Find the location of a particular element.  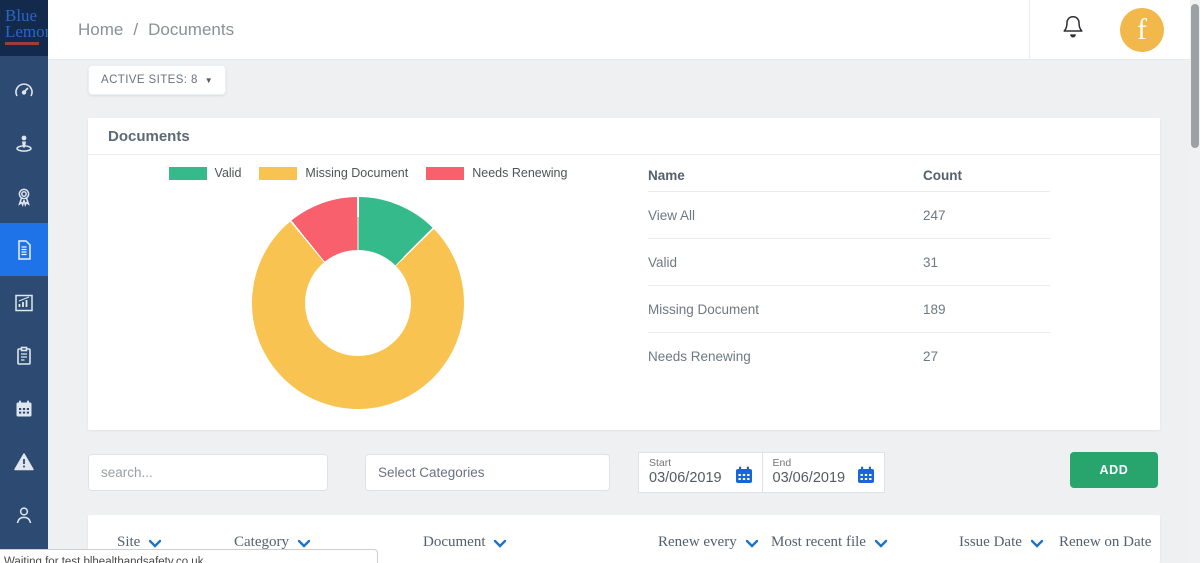

sidebar-item-certificates is located at coordinates (24, 196).